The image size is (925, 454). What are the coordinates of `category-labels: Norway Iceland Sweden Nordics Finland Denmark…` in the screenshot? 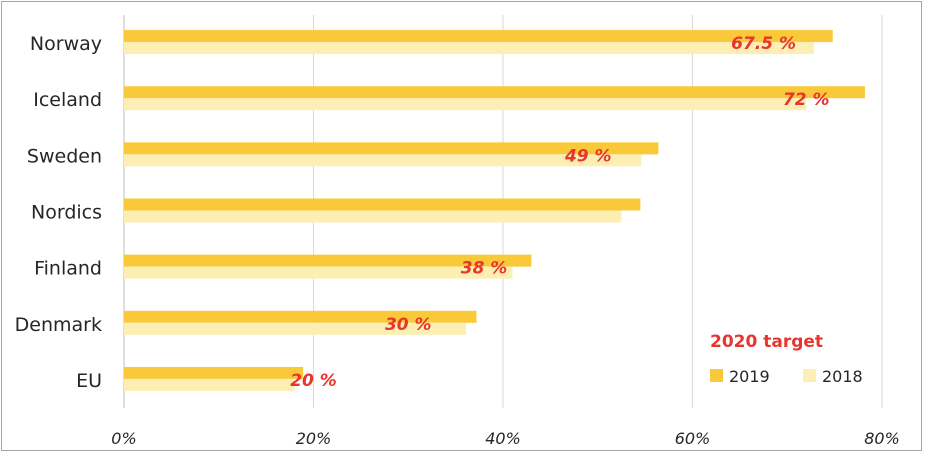 It's located at (58, 212).